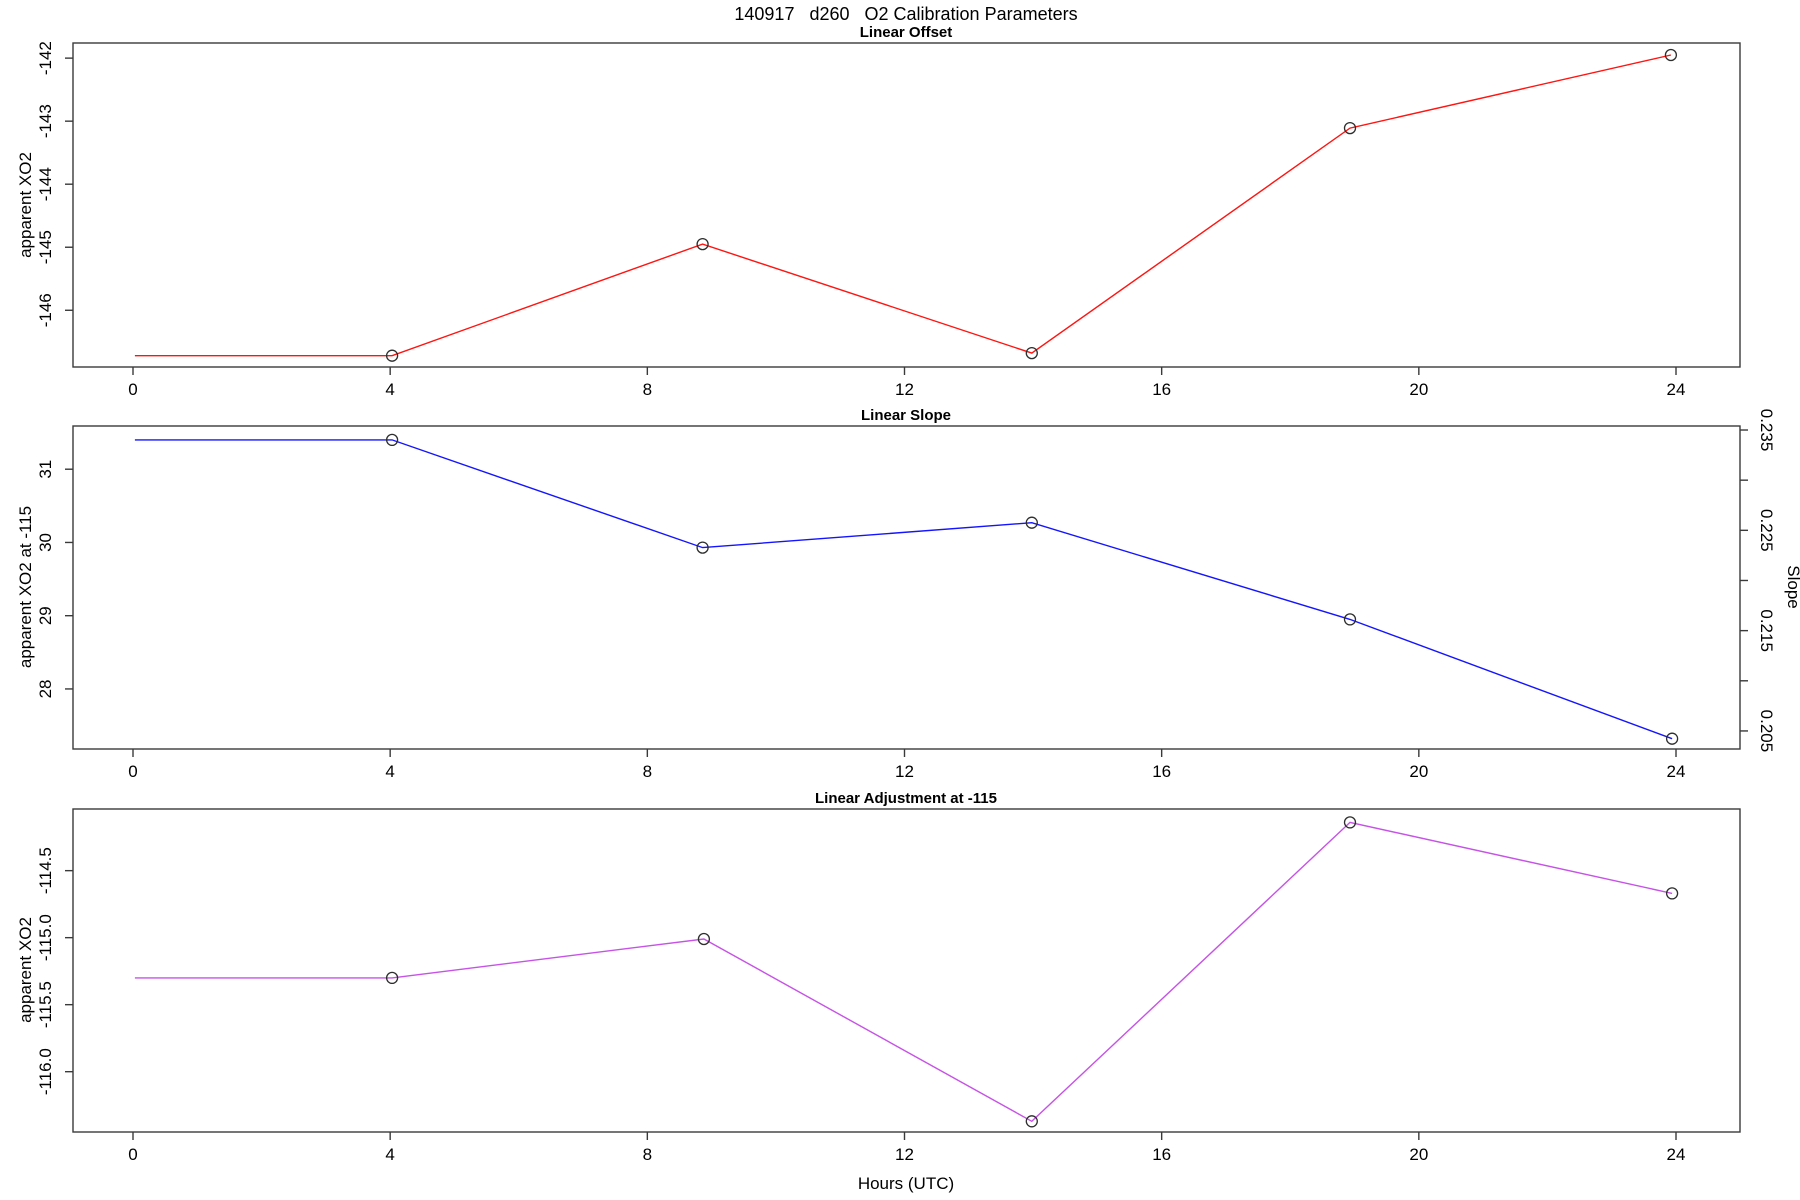  What do you see at coordinates (25, 205) in the screenshot?
I see `y-axis-label-offset: apparent XO2` at bounding box center [25, 205].